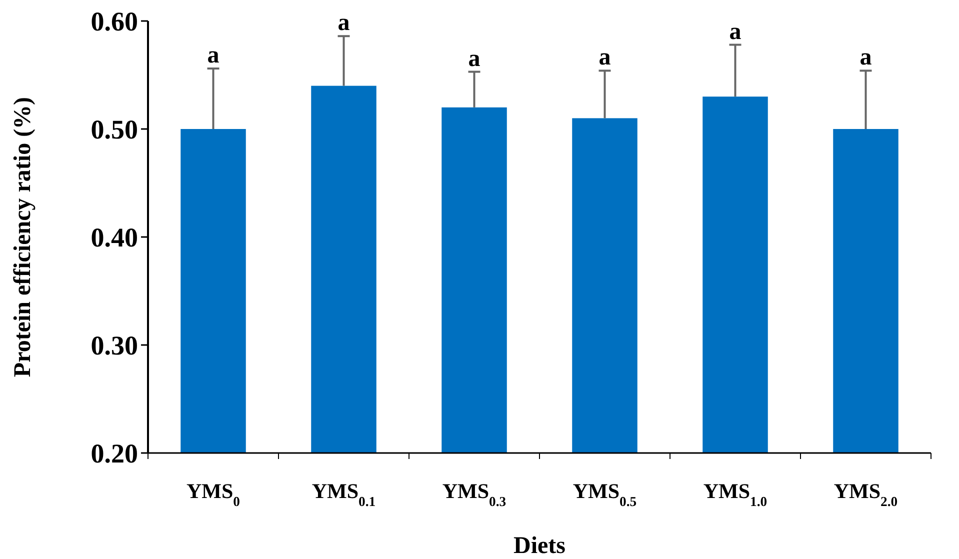 The image size is (959, 559). What do you see at coordinates (213, 493) in the screenshot?
I see `x-tick-label: YMS$_{0}$` at bounding box center [213, 493].